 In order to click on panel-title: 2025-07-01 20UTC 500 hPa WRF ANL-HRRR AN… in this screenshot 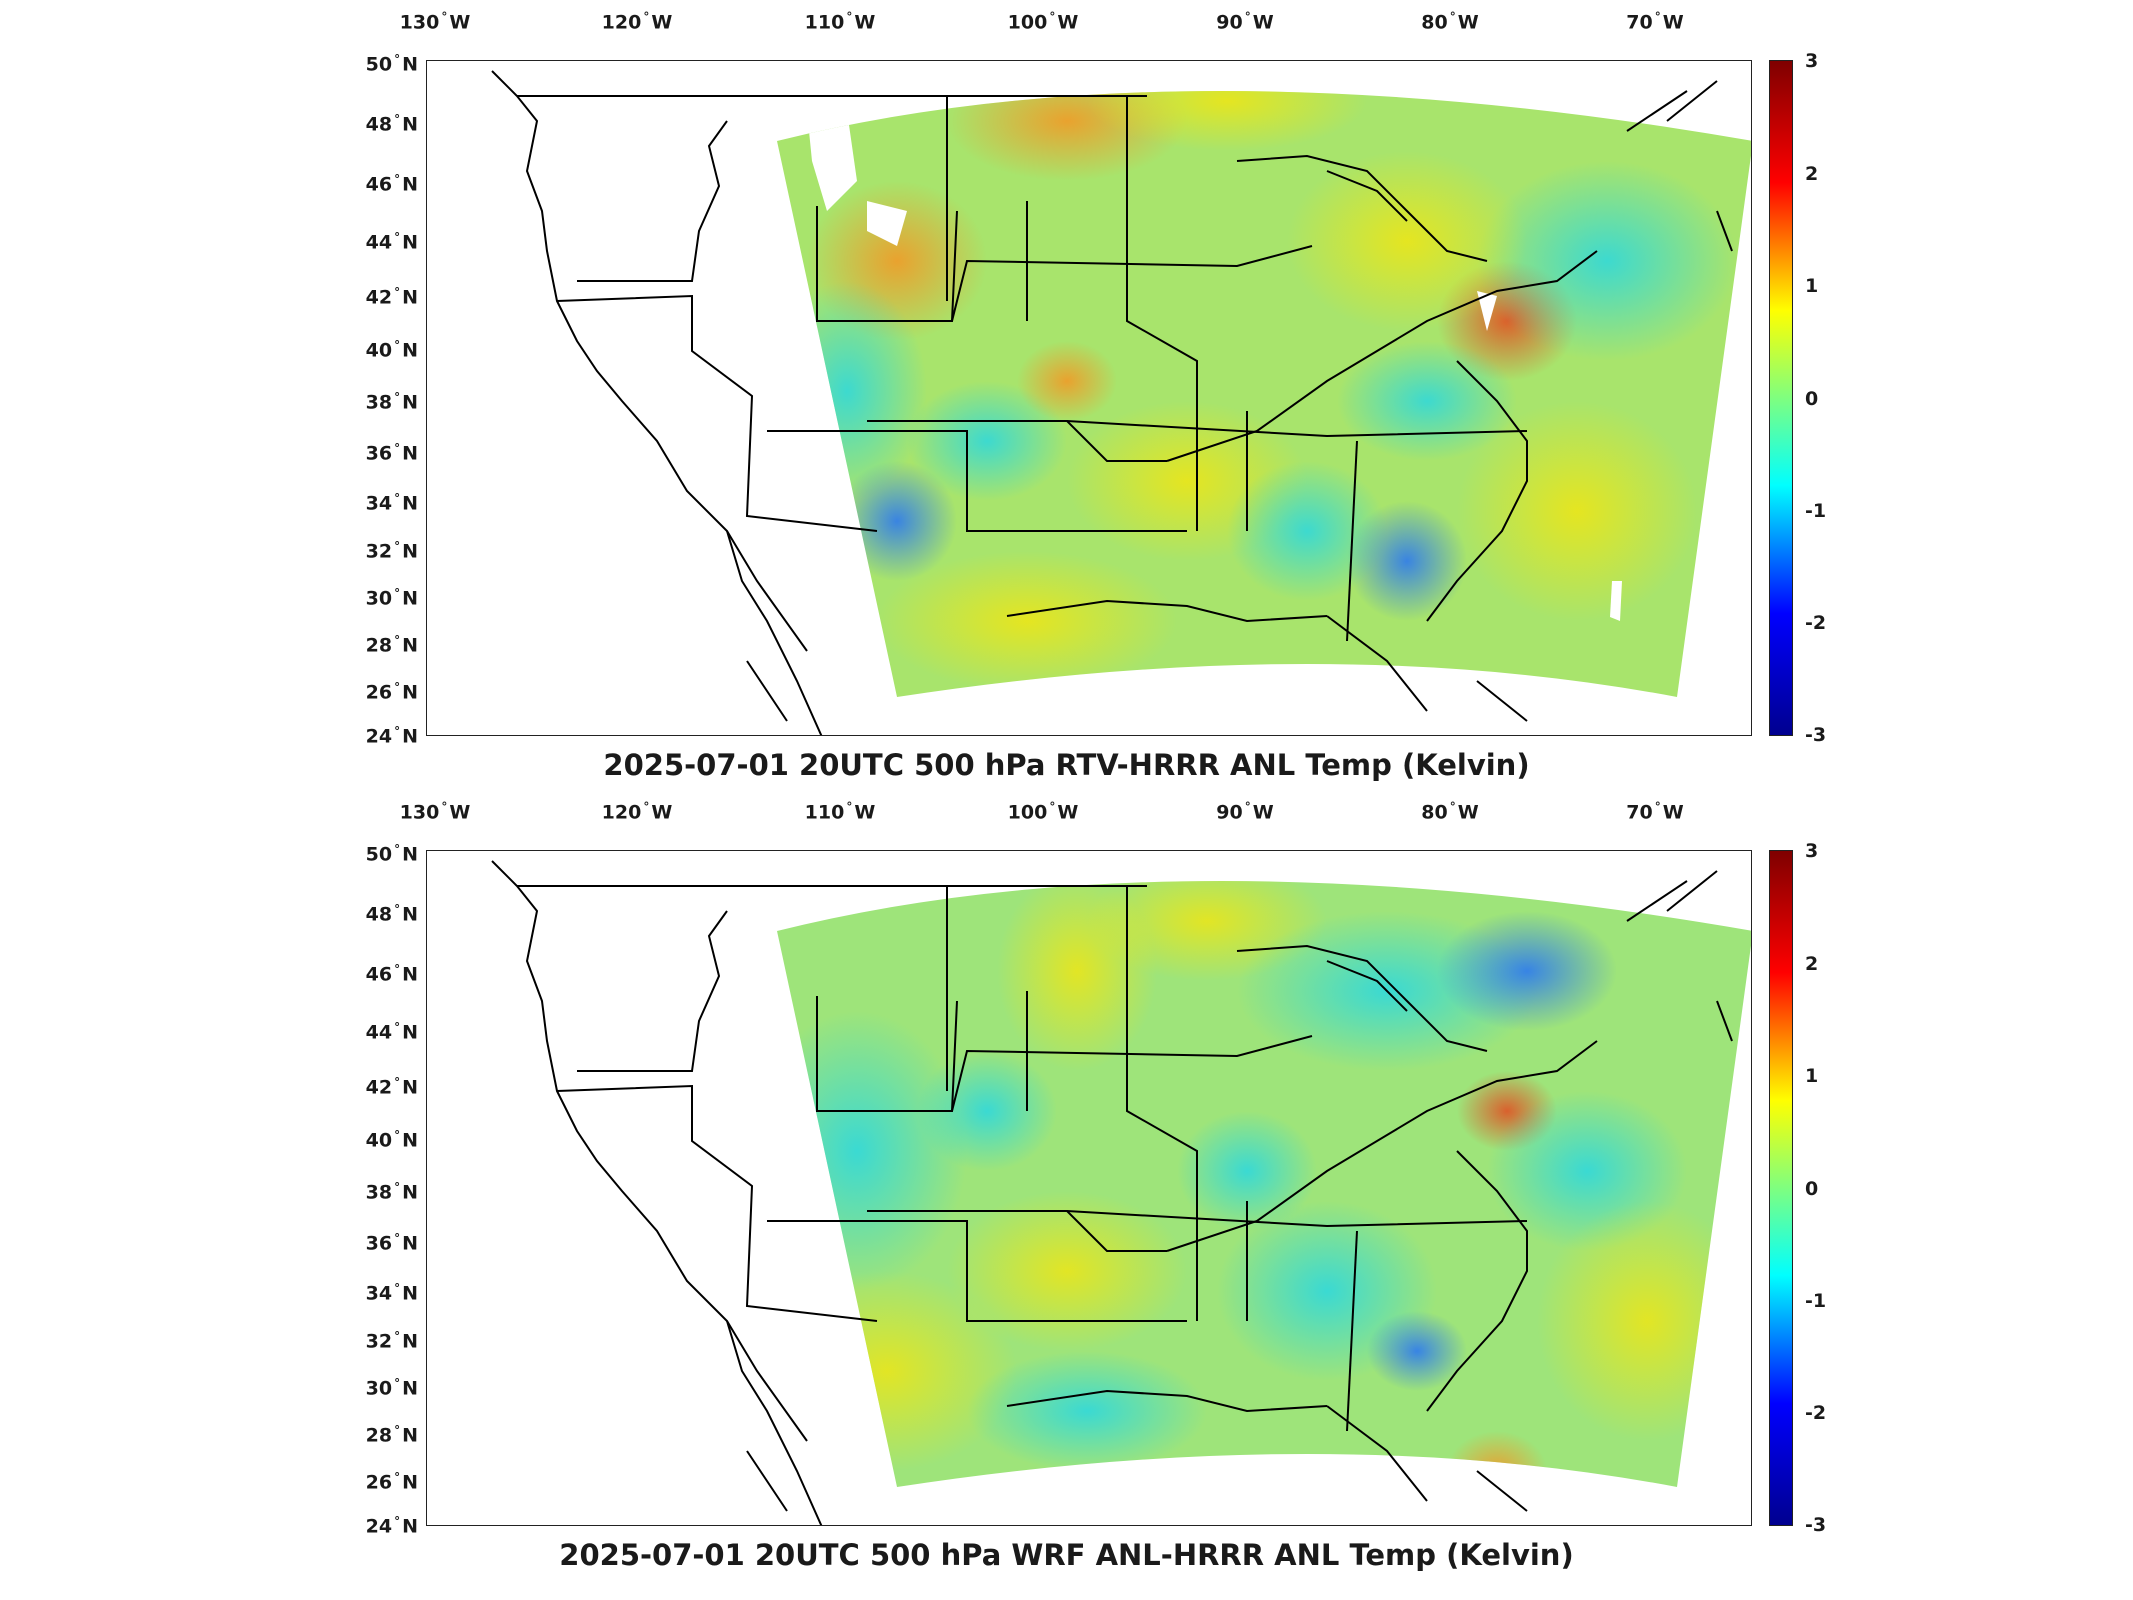, I will do `click(1066, 1555)`.